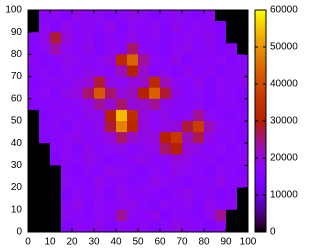 The image size is (320, 250). What do you see at coordinates (284, 195) in the screenshot?
I see `colorbar-tick-label: 10000` at bounding box center [284, 195].